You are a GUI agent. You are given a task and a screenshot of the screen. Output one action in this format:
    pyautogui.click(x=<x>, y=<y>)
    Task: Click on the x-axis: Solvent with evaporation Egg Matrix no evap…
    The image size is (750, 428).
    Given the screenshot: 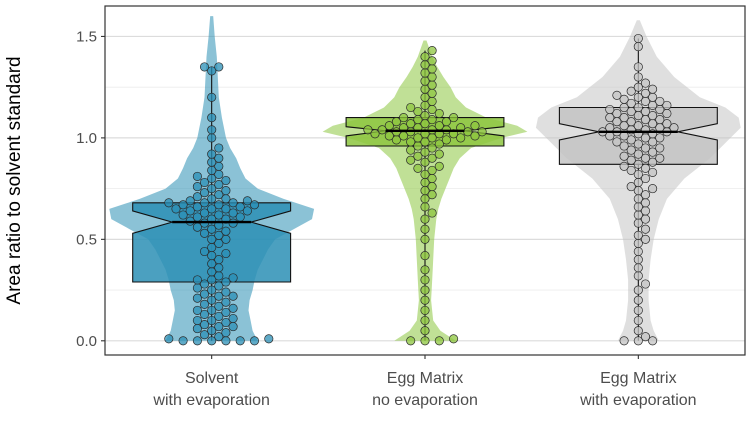 What is the action you would take?
    pyautogui.click(x=424, y=382)
    